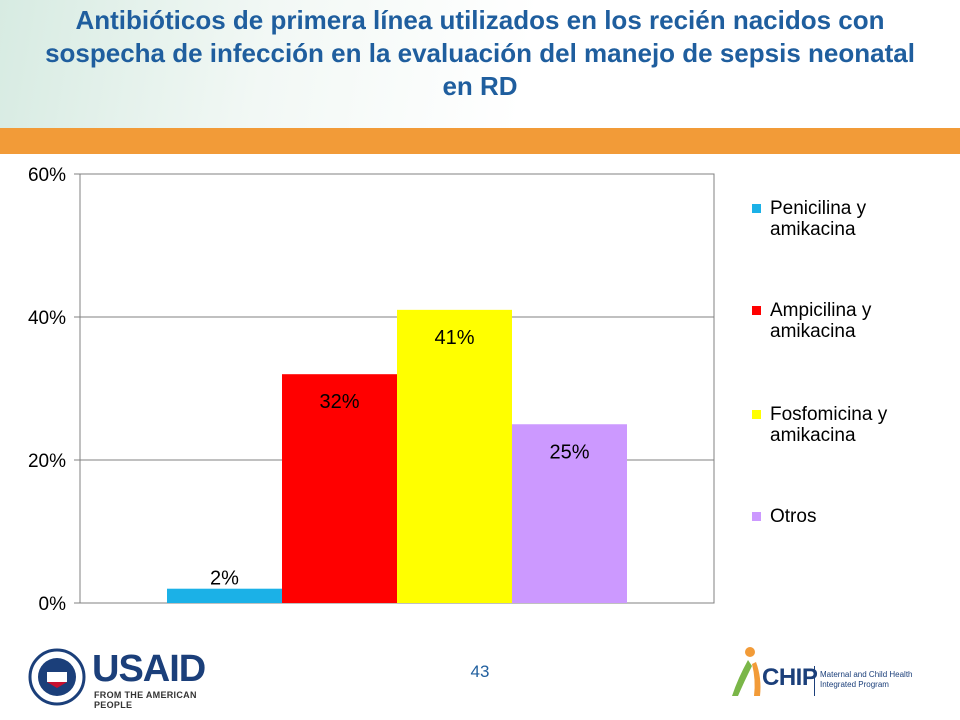 This screenshot has width=960, height=720. Describe the element at coordinates (47, 318) in the screenshot. I see `y-tick-label: 40%` at that location.